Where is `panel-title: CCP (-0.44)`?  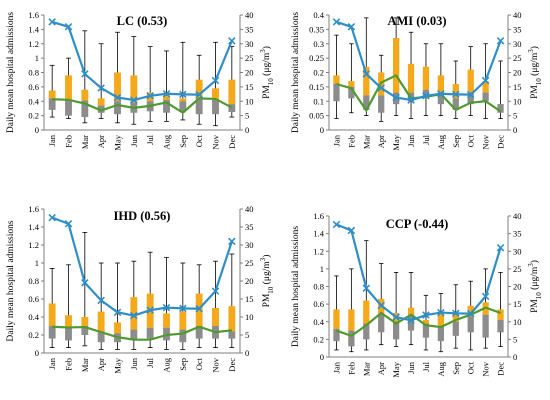 panel-title: CCP (-0.44) is located at coordinates (417, 224).